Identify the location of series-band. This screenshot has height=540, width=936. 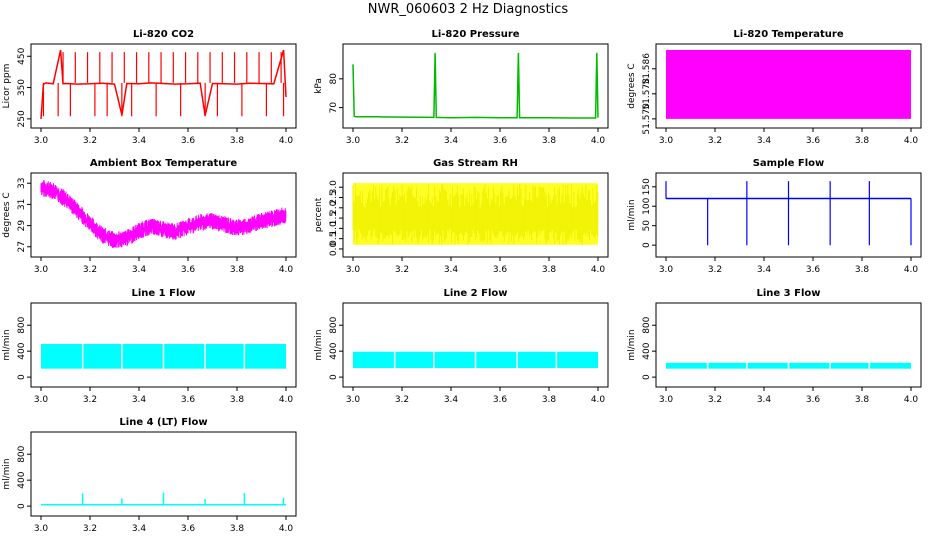
(788, 84).